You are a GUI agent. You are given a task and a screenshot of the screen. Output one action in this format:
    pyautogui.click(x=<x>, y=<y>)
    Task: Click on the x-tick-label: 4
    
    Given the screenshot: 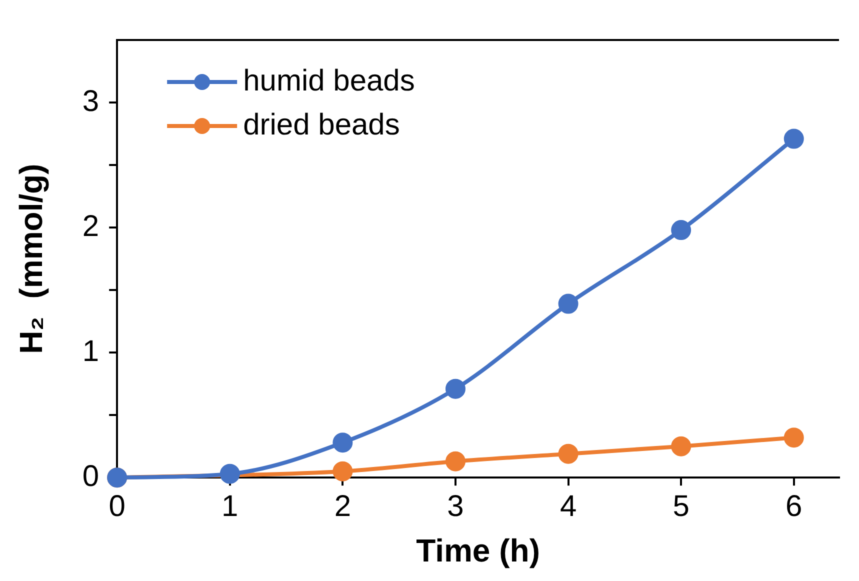 What is the action you would take?
    pyautogui.click(x=568, y=506)
    